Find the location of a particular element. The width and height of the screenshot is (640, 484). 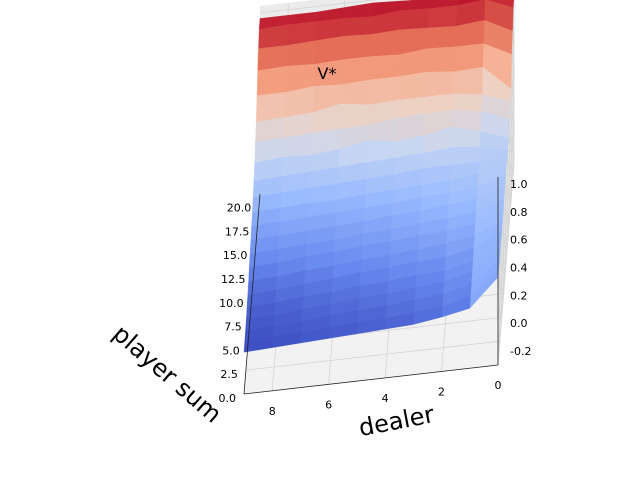

y-tick-label: 15.0 is located at coordinates (235, 255).